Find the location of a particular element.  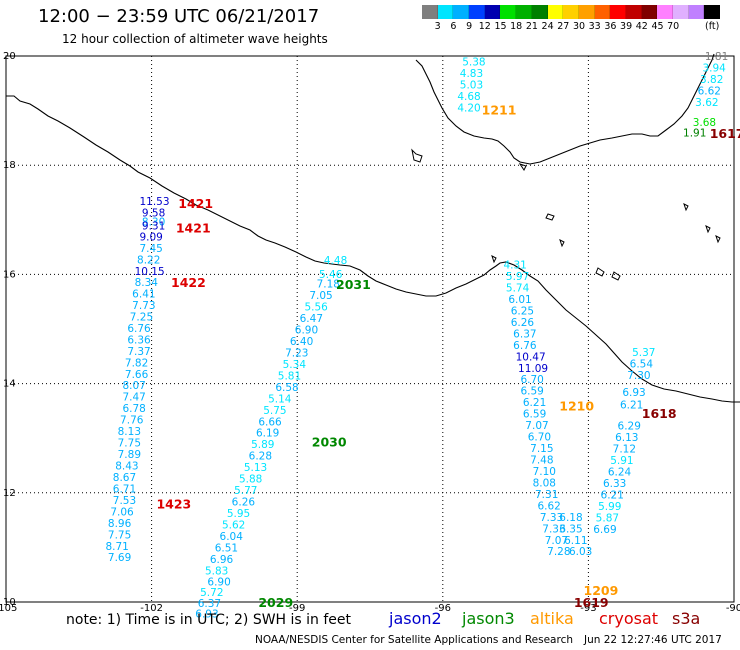

pass-time-label: 2029 is located at coordinates (275, 602).